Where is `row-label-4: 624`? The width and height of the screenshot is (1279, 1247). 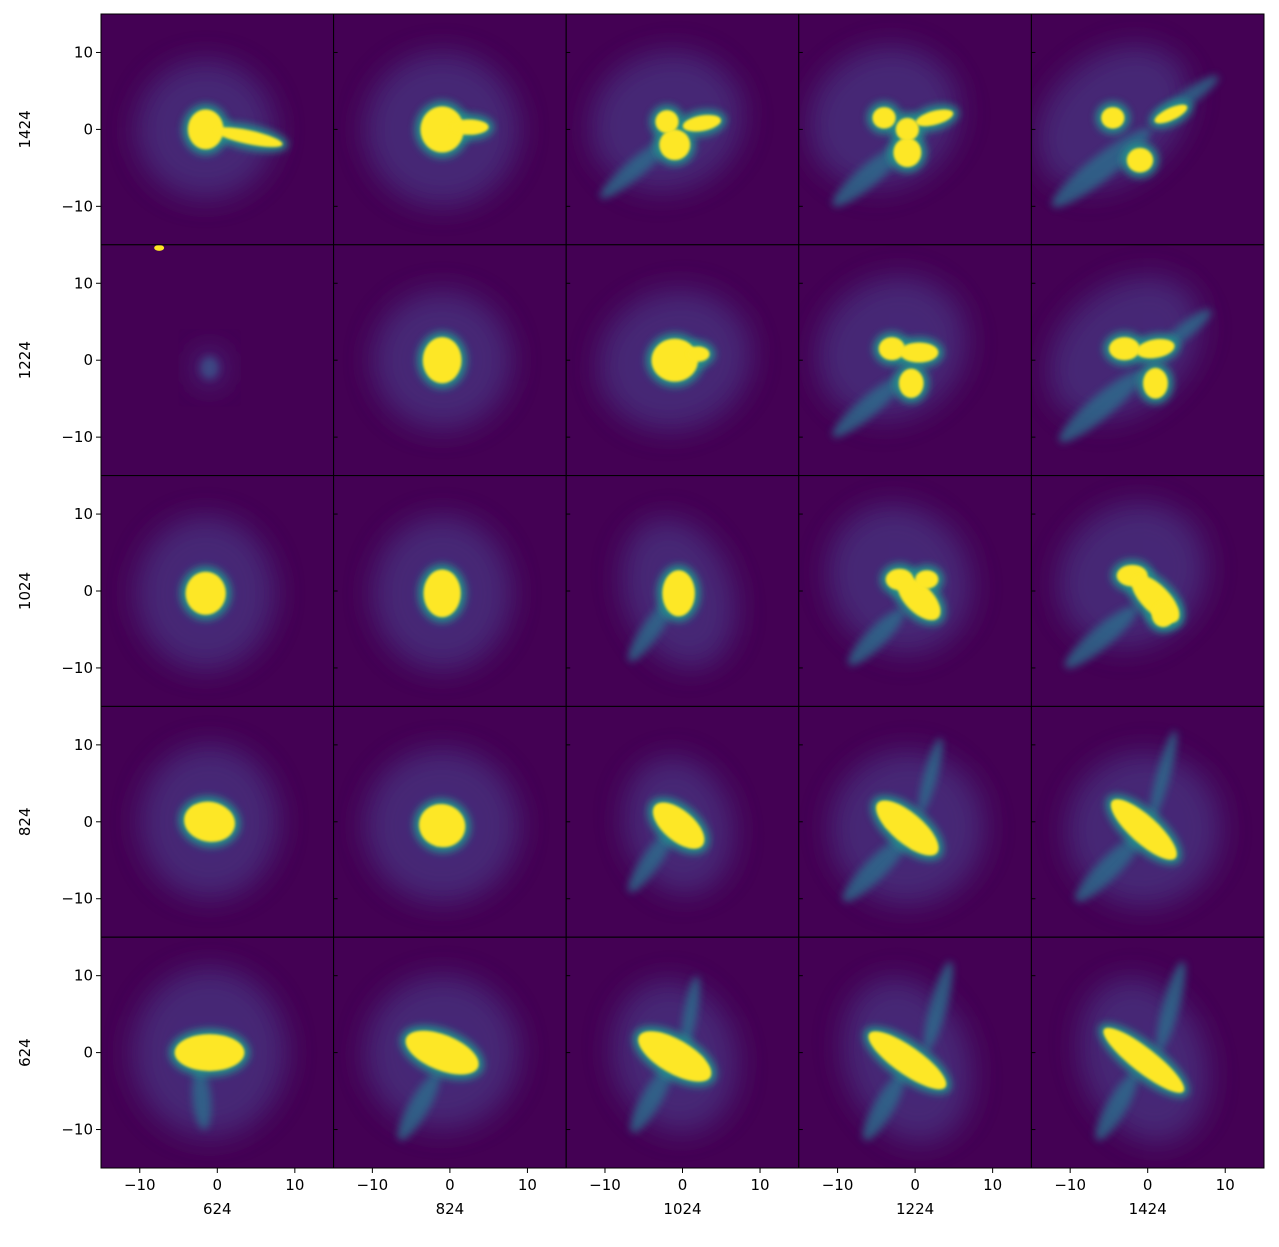
row-label-4: 624 is located at coordinates (25, 1052).